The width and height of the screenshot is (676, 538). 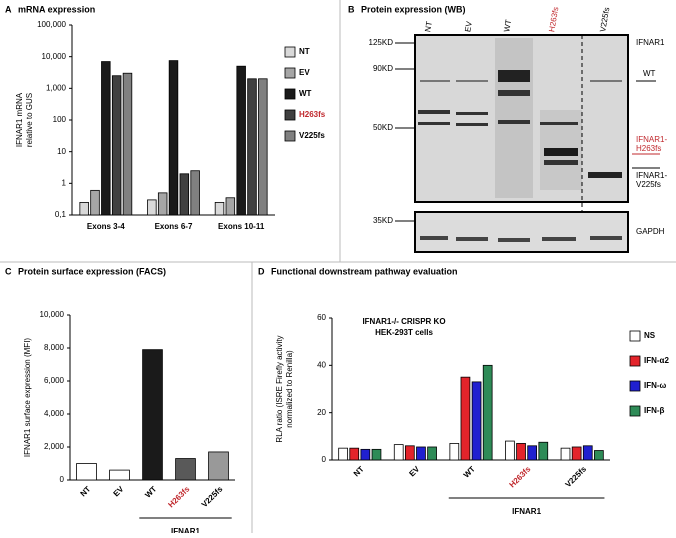 What do you see at coordinates (650, 231) in the screenshot?
I see `loading-label: GAPDH` at bounding box center [650, 231].